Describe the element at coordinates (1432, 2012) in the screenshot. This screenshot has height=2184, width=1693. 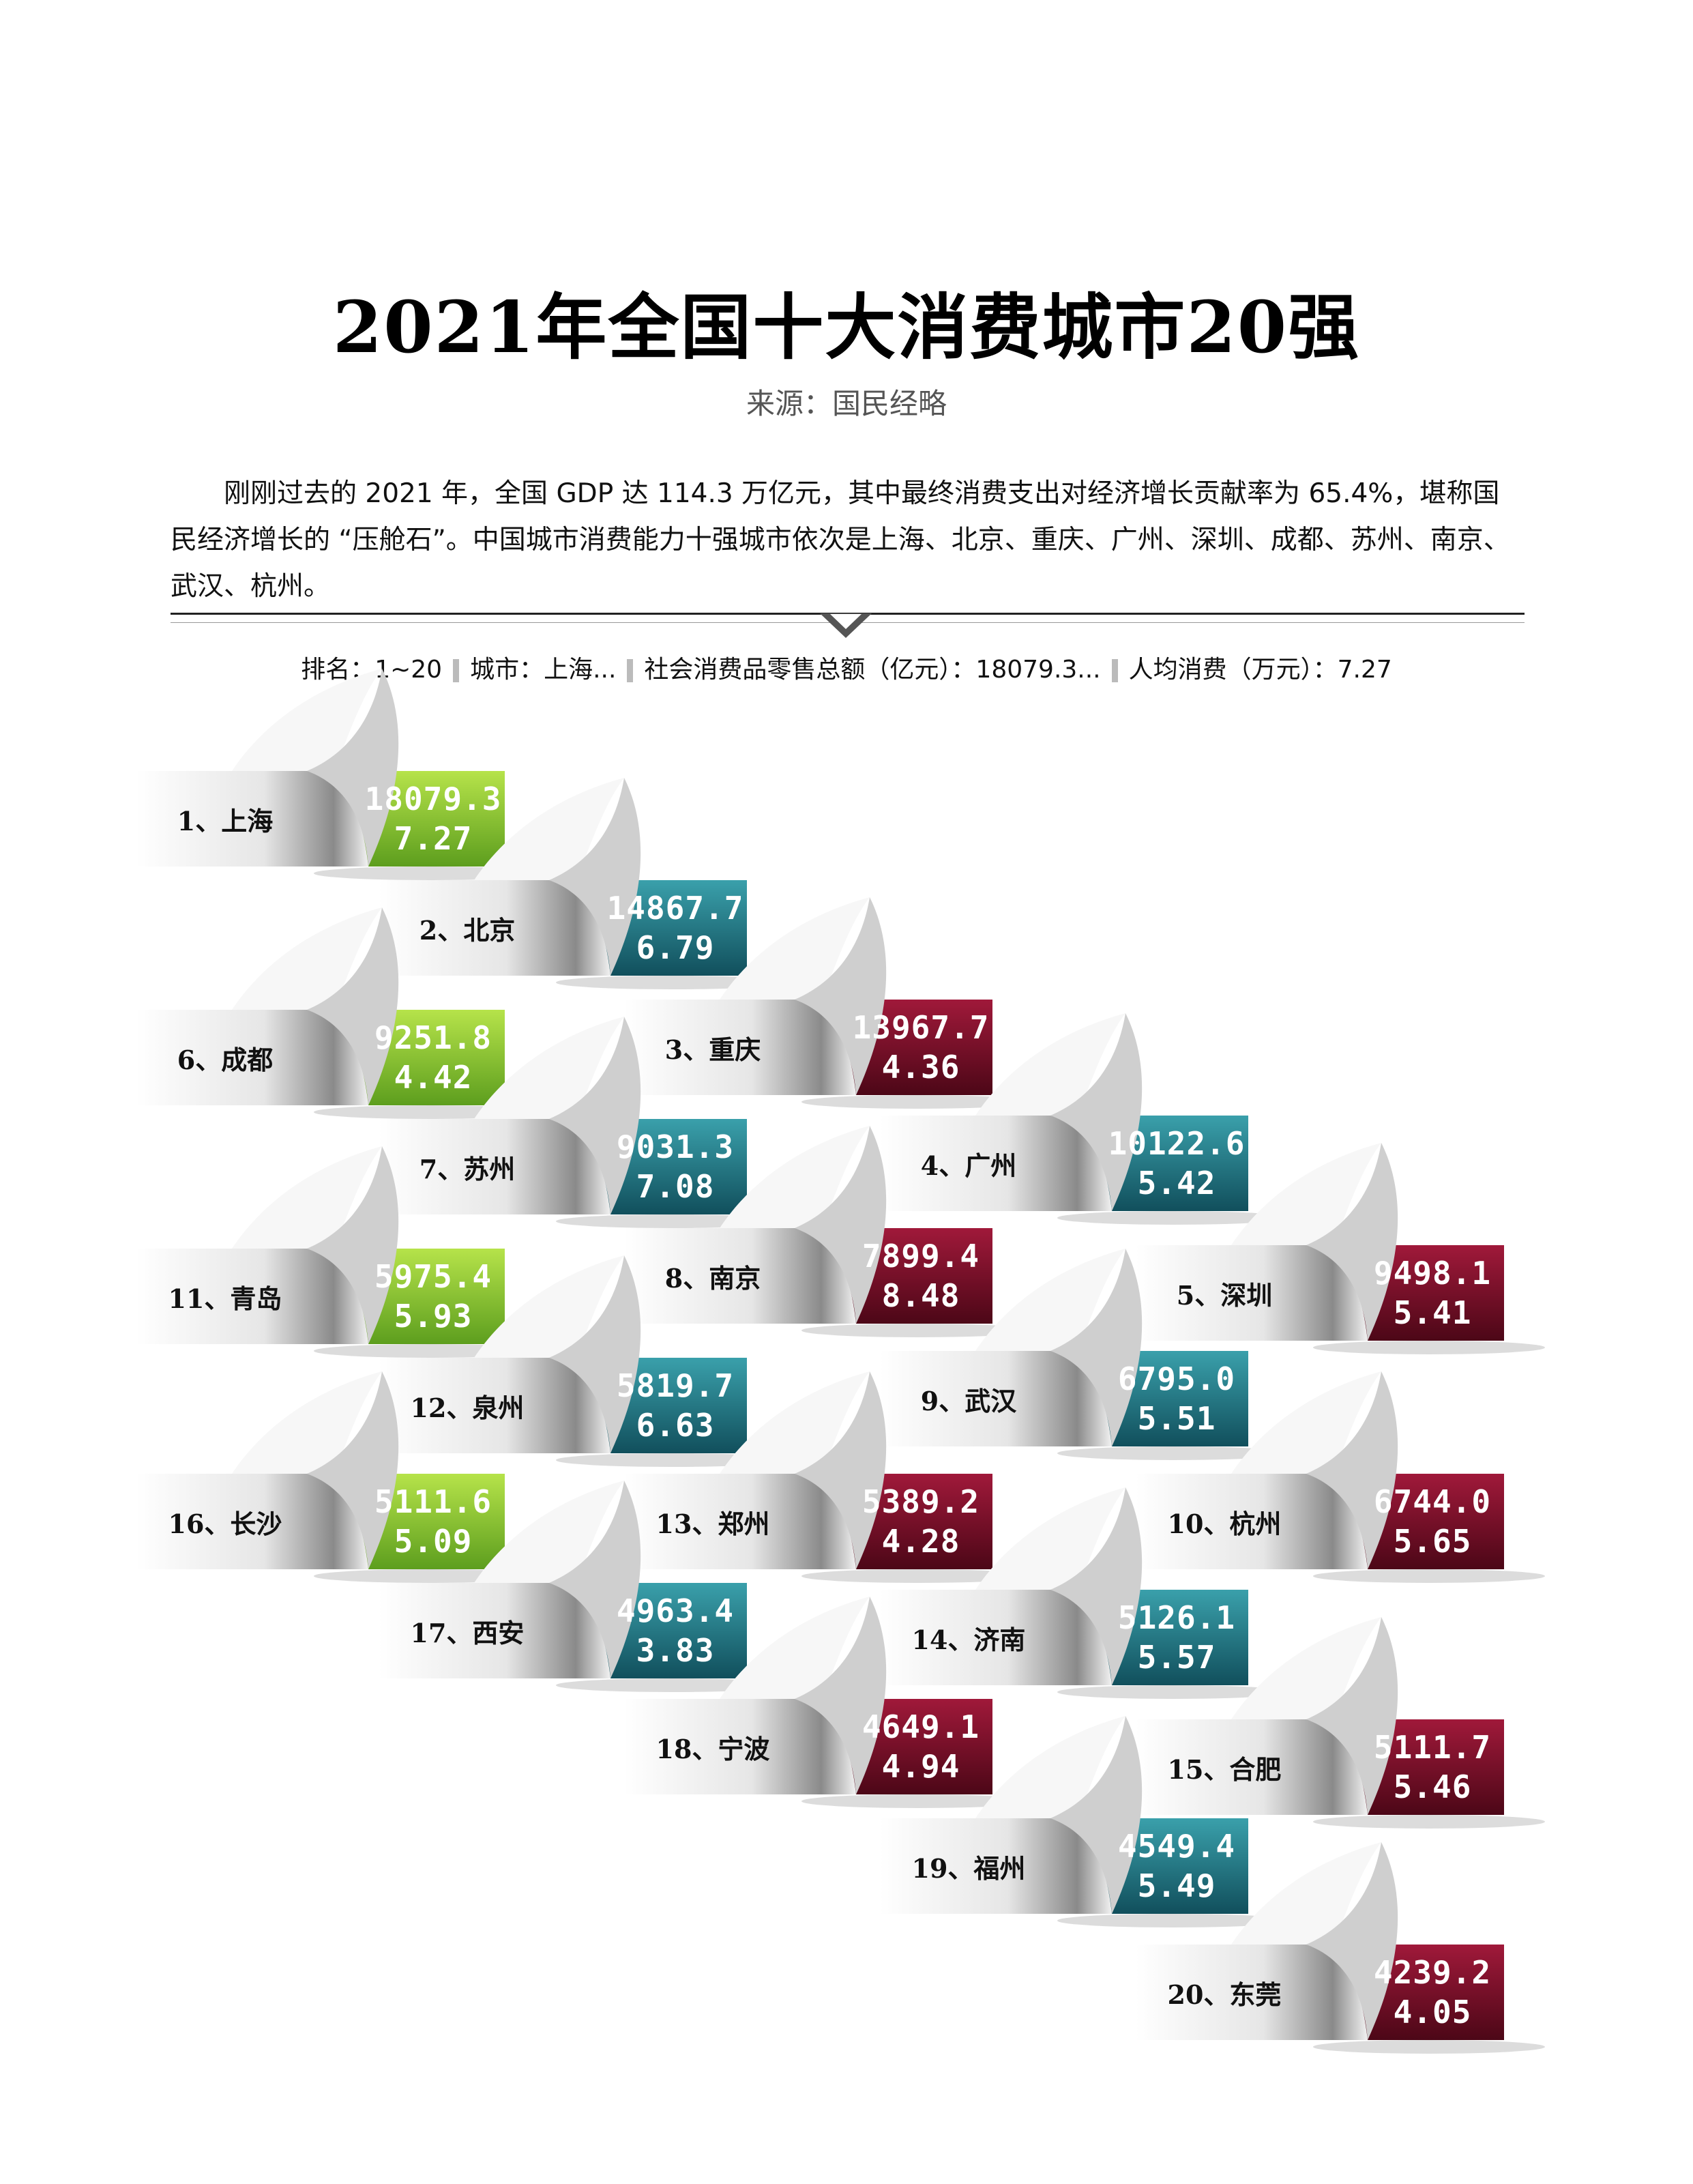
I see `per-capita-value: 4.05` at that location.